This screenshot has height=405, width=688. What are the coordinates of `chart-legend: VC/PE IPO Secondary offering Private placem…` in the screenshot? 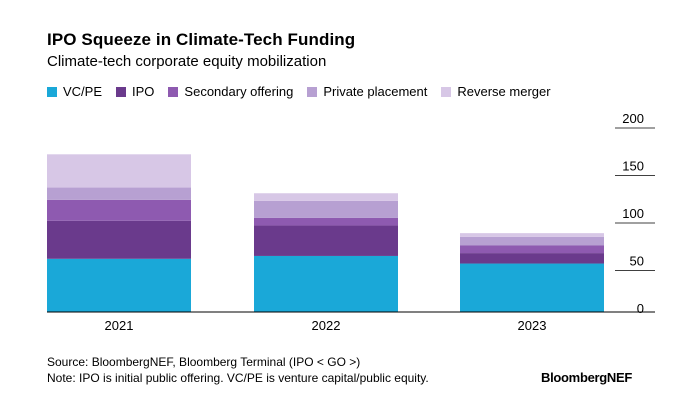 It's located at (306, 91).